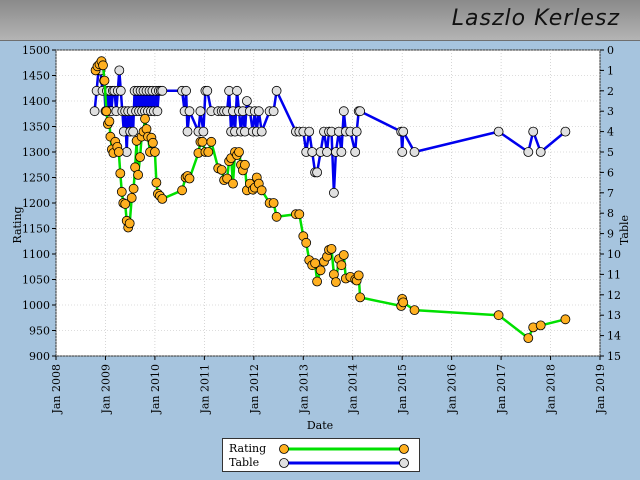  What do you see at coordinates (36, 101) in the screenshot?
I see `y-tick-label: 1400` at bounding box center [36, 101].